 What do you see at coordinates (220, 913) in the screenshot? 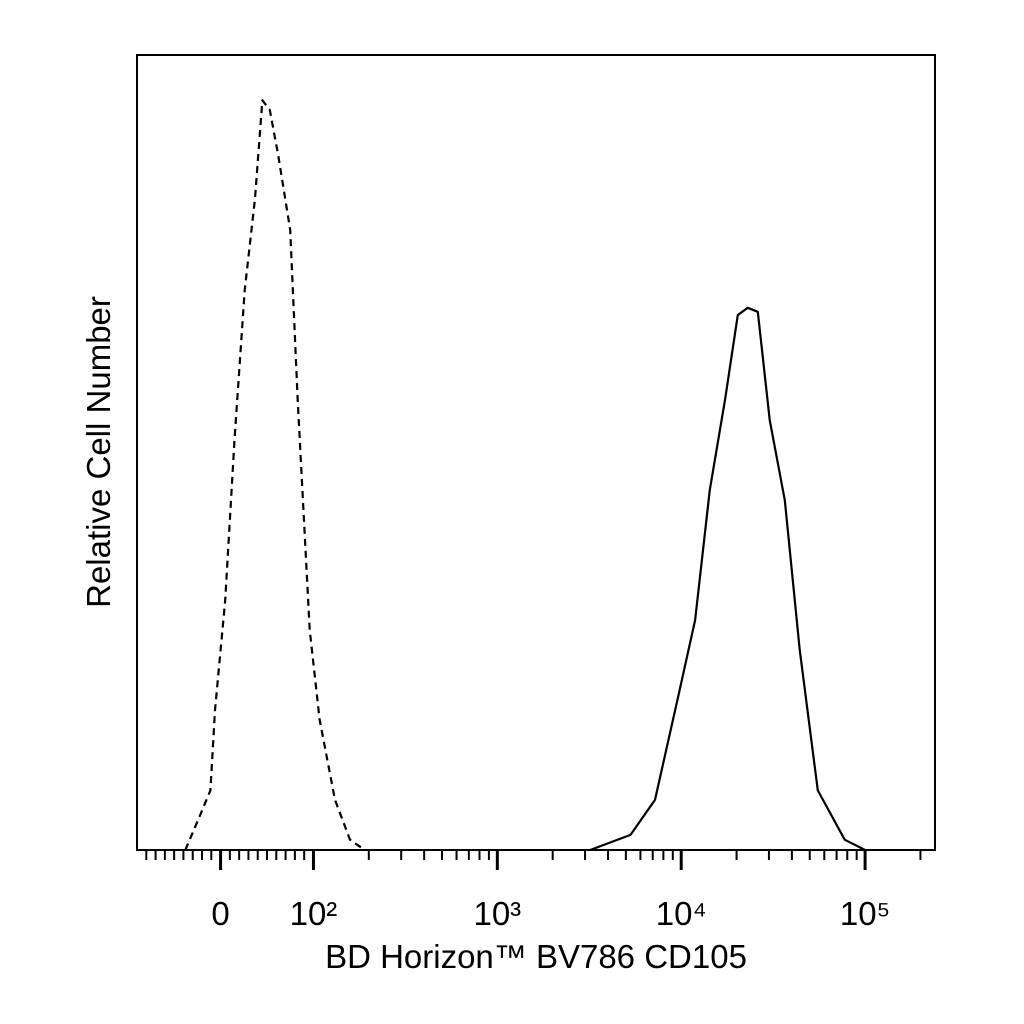
I see `x-tick-label: 0` at bounding box center [220, 913].